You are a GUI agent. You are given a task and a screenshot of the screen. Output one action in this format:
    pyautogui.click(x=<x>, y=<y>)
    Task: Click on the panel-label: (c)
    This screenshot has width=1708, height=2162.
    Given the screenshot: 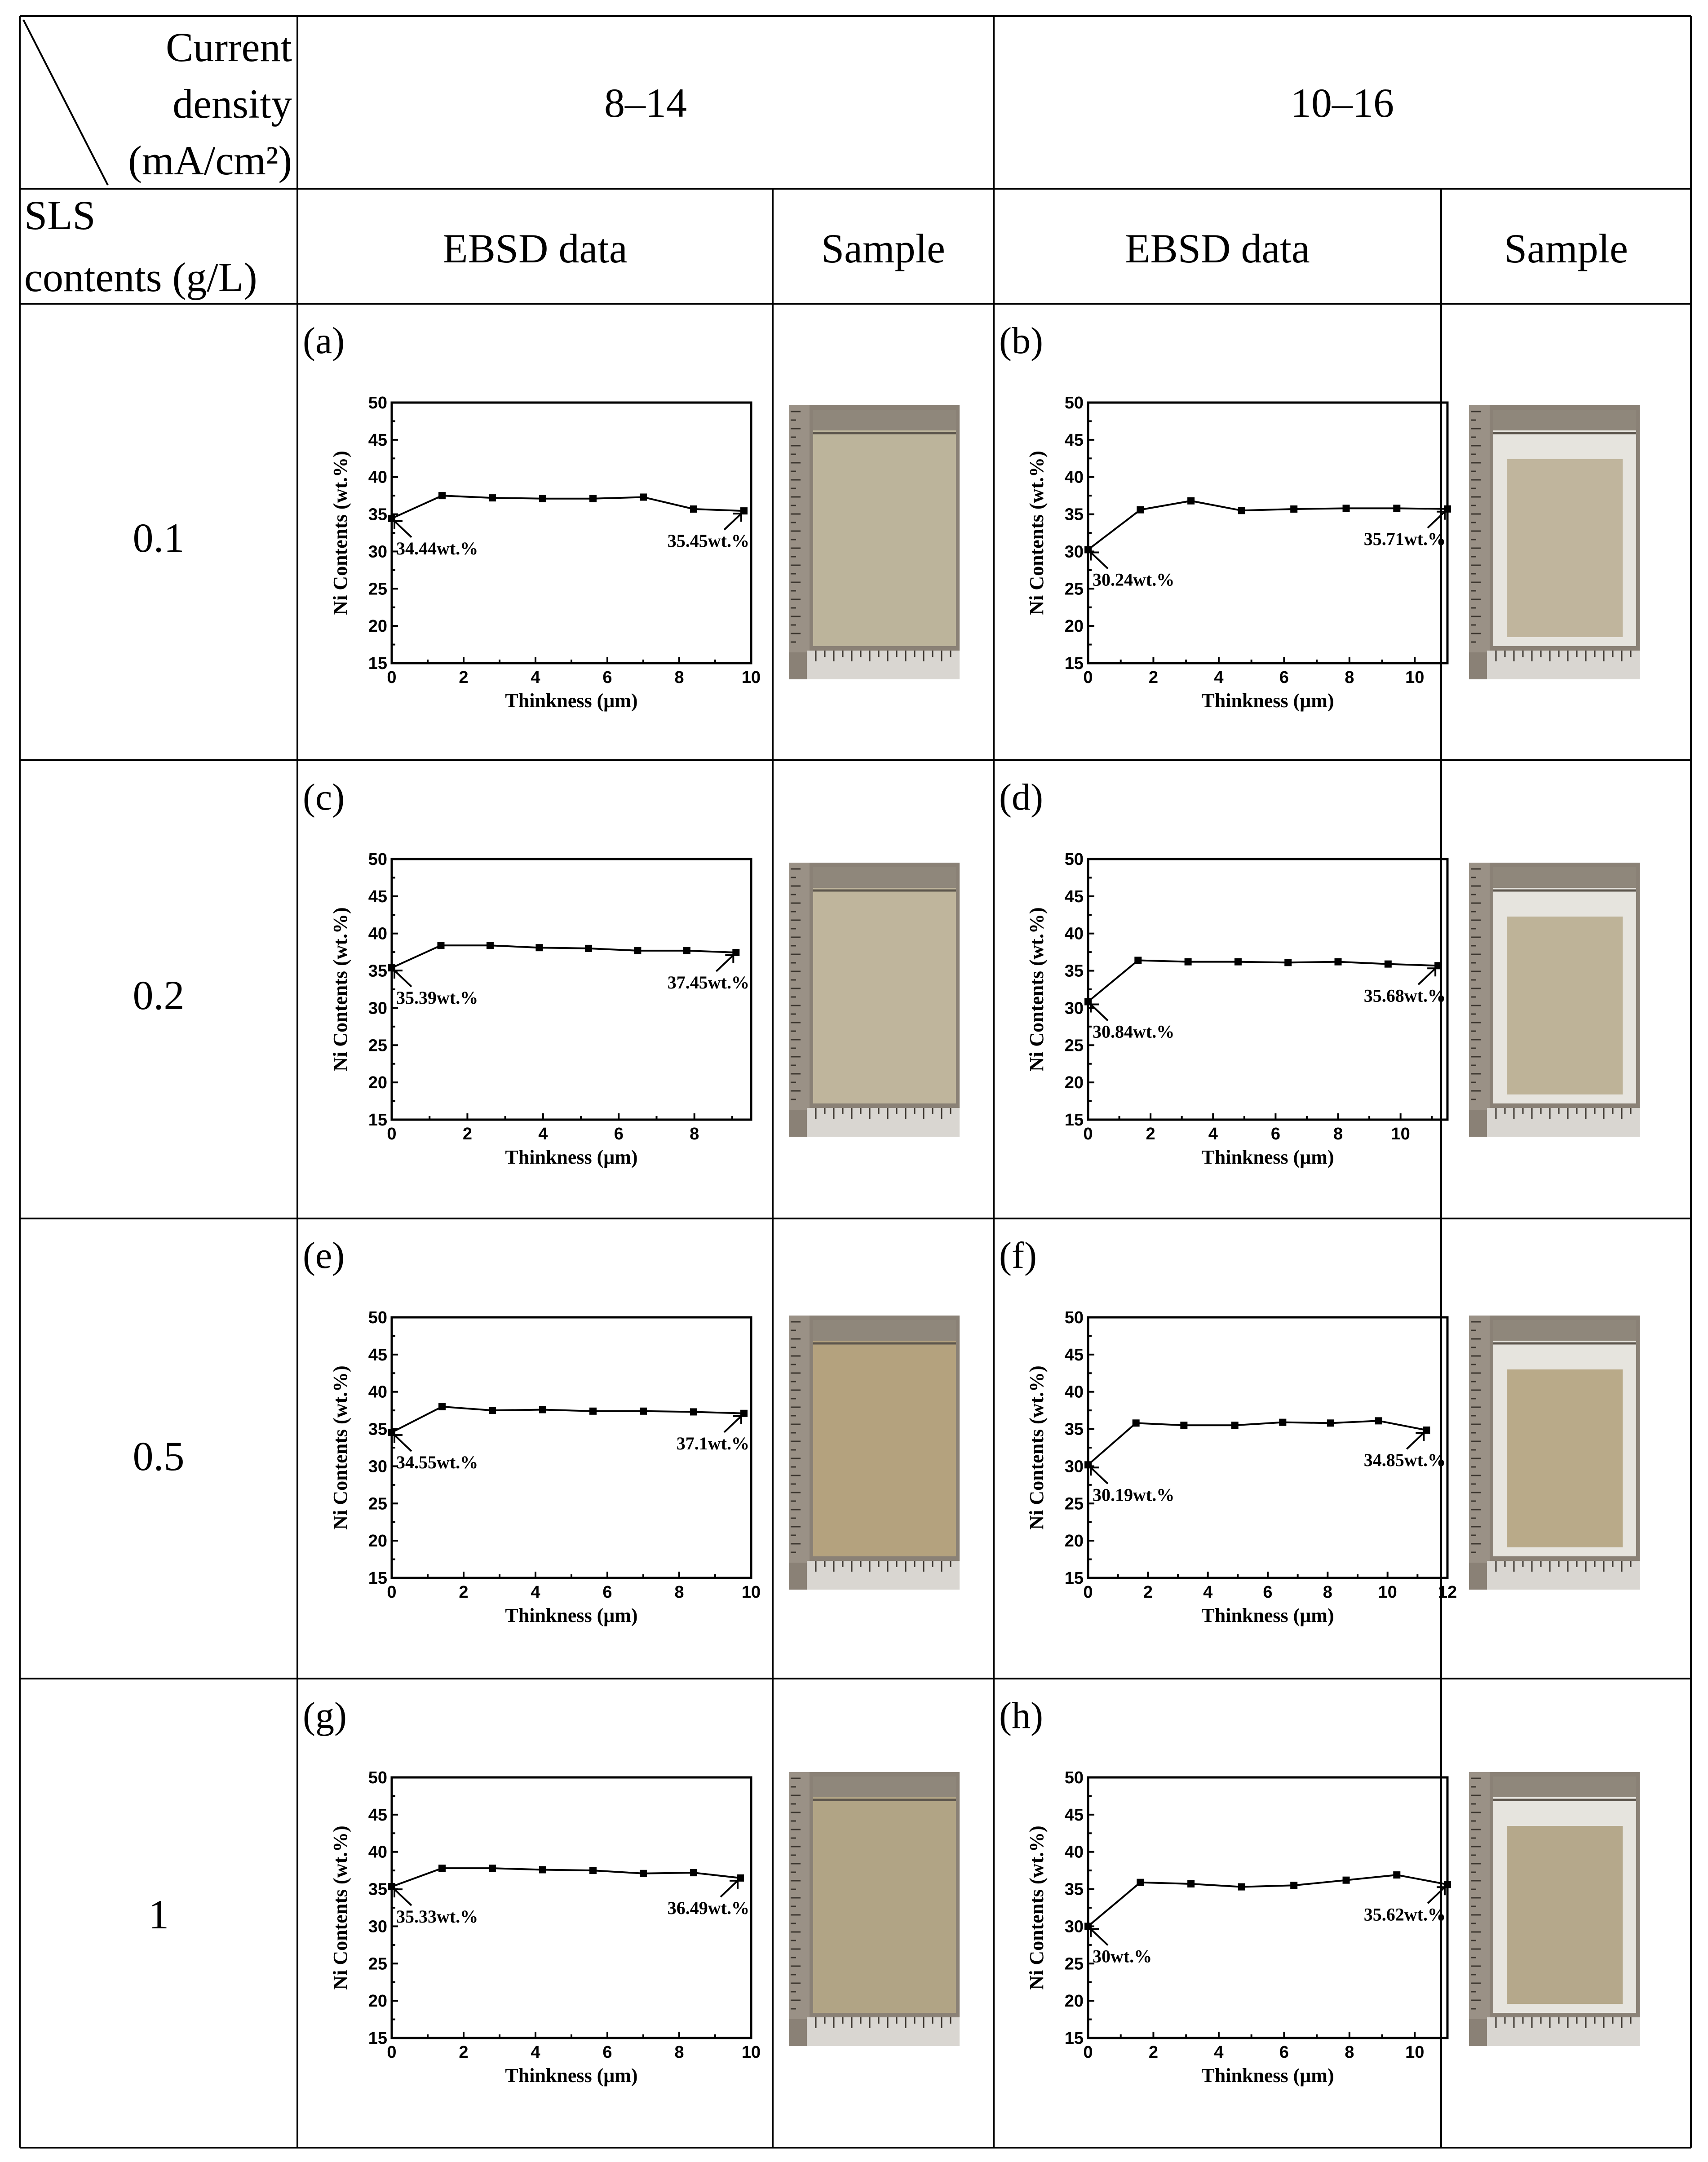 What is the action you would take?
    pyautogui.click(x=324, y=797)
    